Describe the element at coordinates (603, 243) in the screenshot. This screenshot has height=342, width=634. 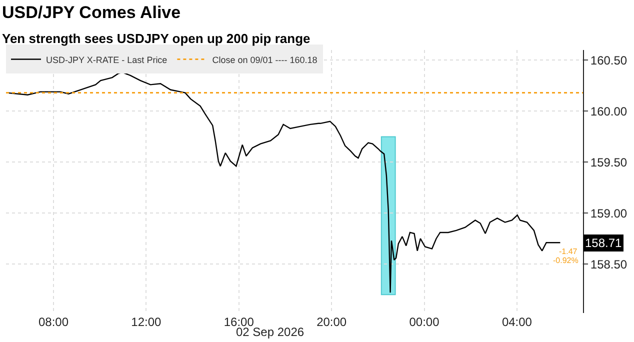
I see `text: 158.71` at that location.